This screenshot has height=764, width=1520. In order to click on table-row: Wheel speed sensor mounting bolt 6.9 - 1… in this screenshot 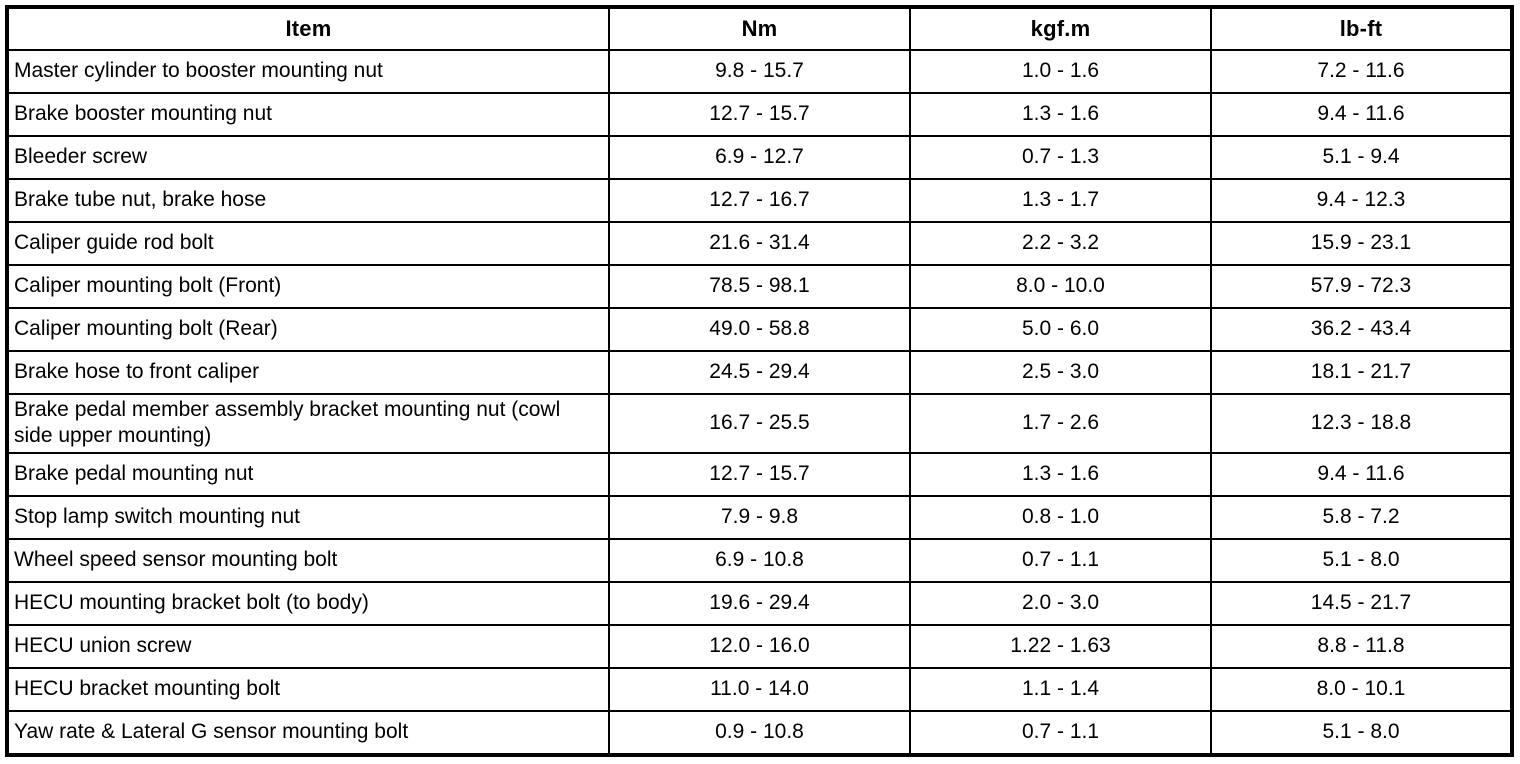, I will do `click(759, 560)`.